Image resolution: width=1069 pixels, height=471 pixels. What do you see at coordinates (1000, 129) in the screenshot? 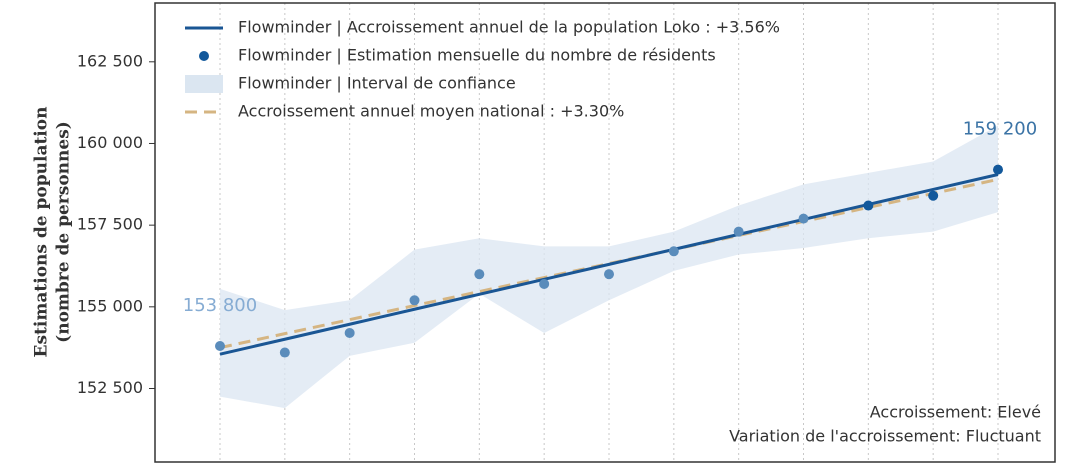
I see `value-label: 159 200` at bounding box center [1000, 129].